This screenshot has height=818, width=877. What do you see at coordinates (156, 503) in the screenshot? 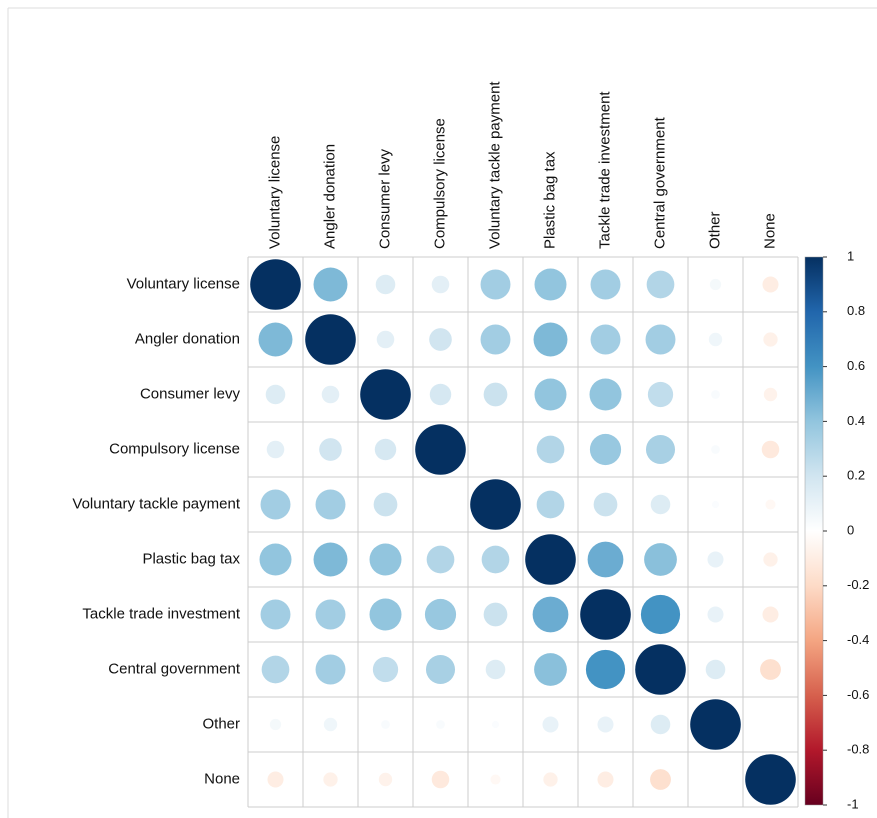
I see `row-label: Voluntary tackle payment` at bounding box center [156, 503].